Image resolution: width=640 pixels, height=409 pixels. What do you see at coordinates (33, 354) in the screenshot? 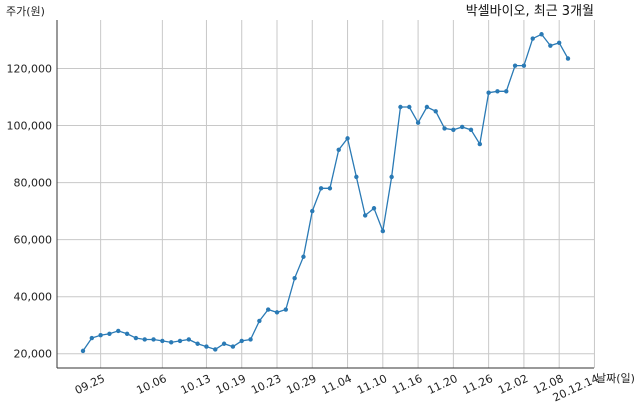
I see `y-tick-label: 20,000` at bounding box center [33, 354].